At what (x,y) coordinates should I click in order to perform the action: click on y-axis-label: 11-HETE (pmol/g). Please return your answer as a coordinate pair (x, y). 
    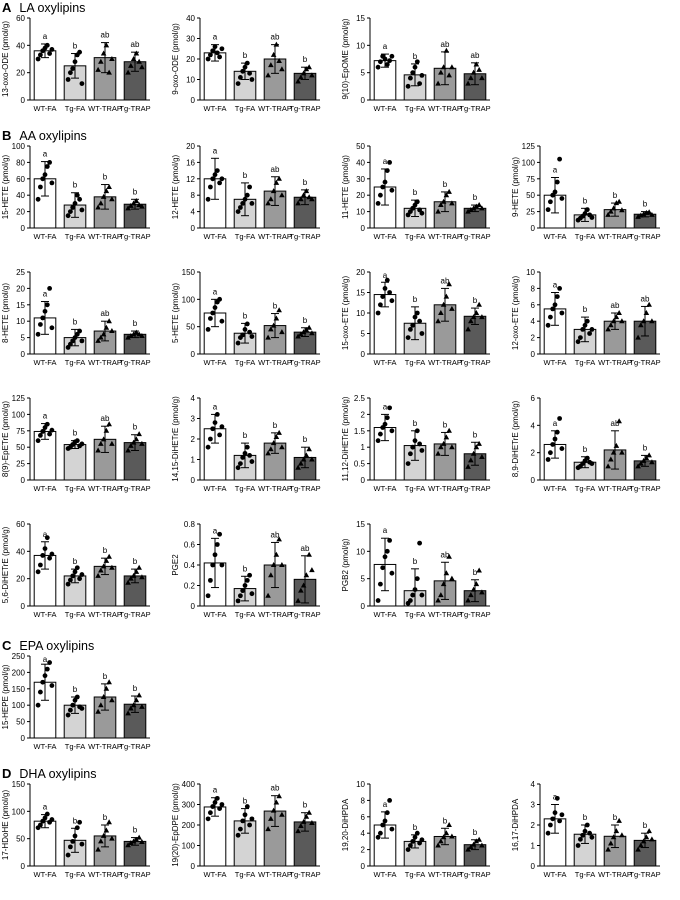
    Looking at the image, I should click on (345, 187).